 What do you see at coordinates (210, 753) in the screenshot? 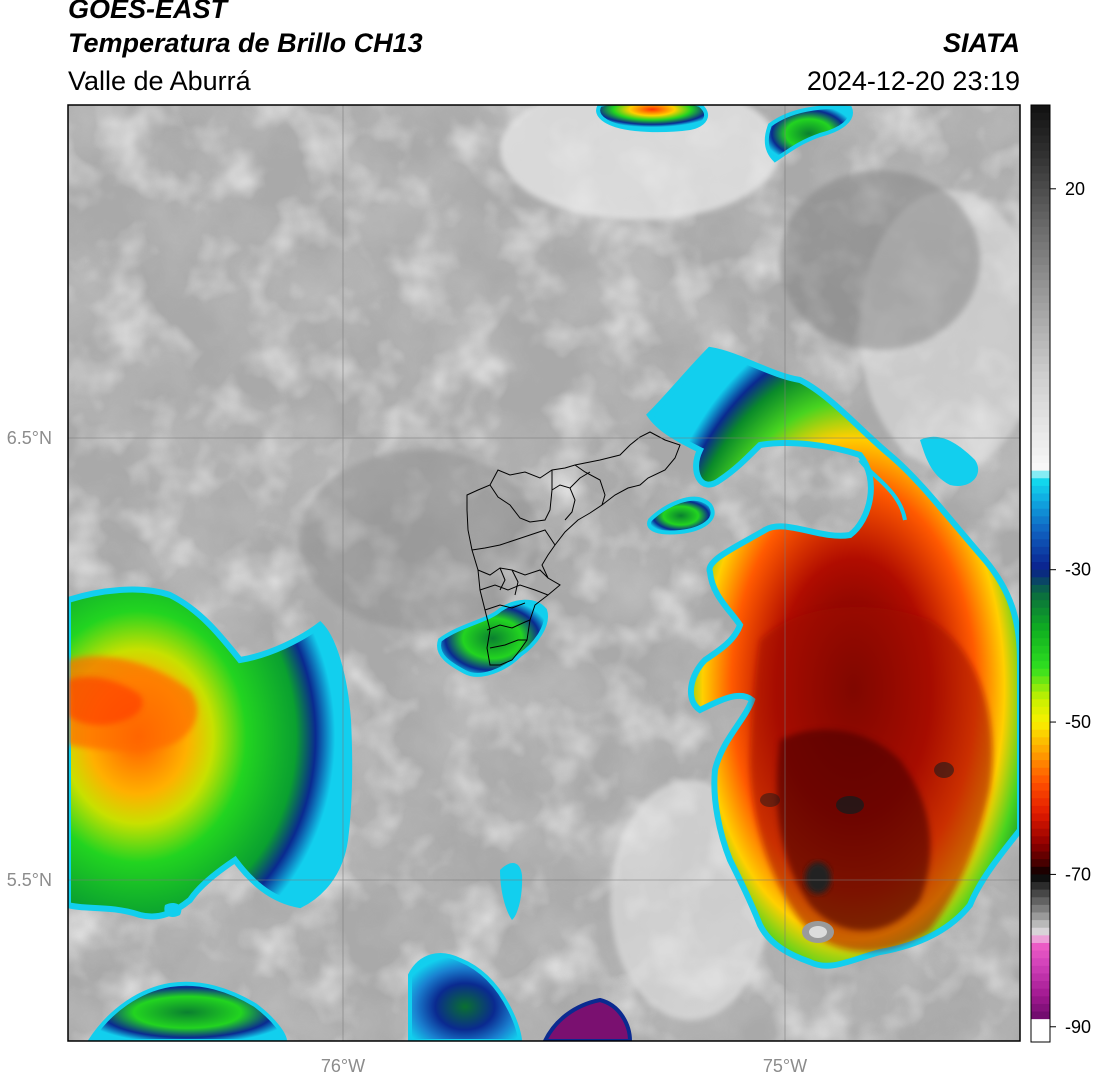
I see `storm-west` at bounding box center [210, 753].